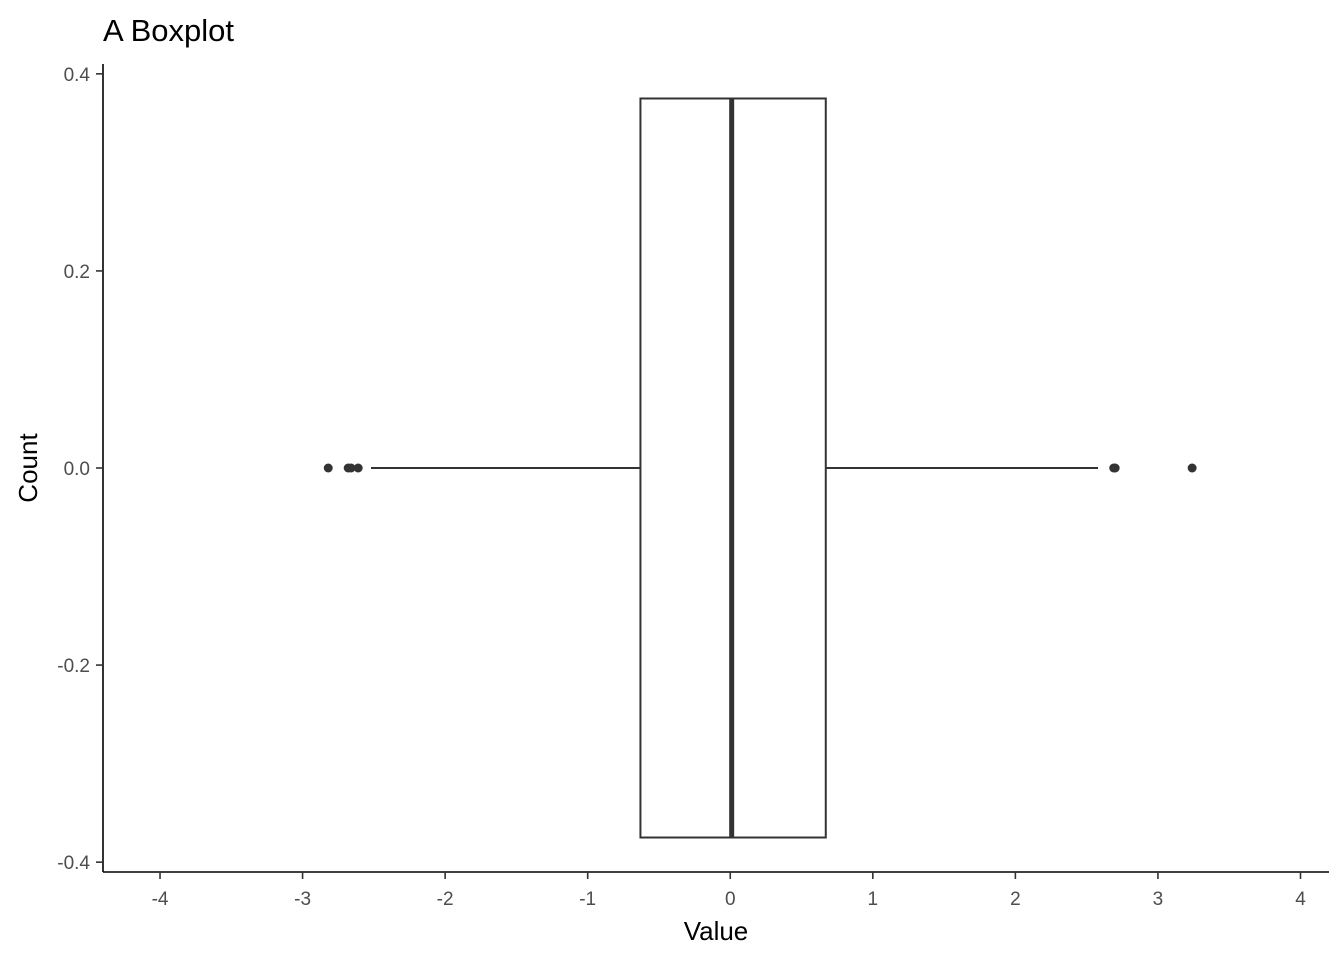 Image resolution: width=1344 pixels, height=965 pixels. I want to click on x-tick-label-8: 4, so click(1300, 899).